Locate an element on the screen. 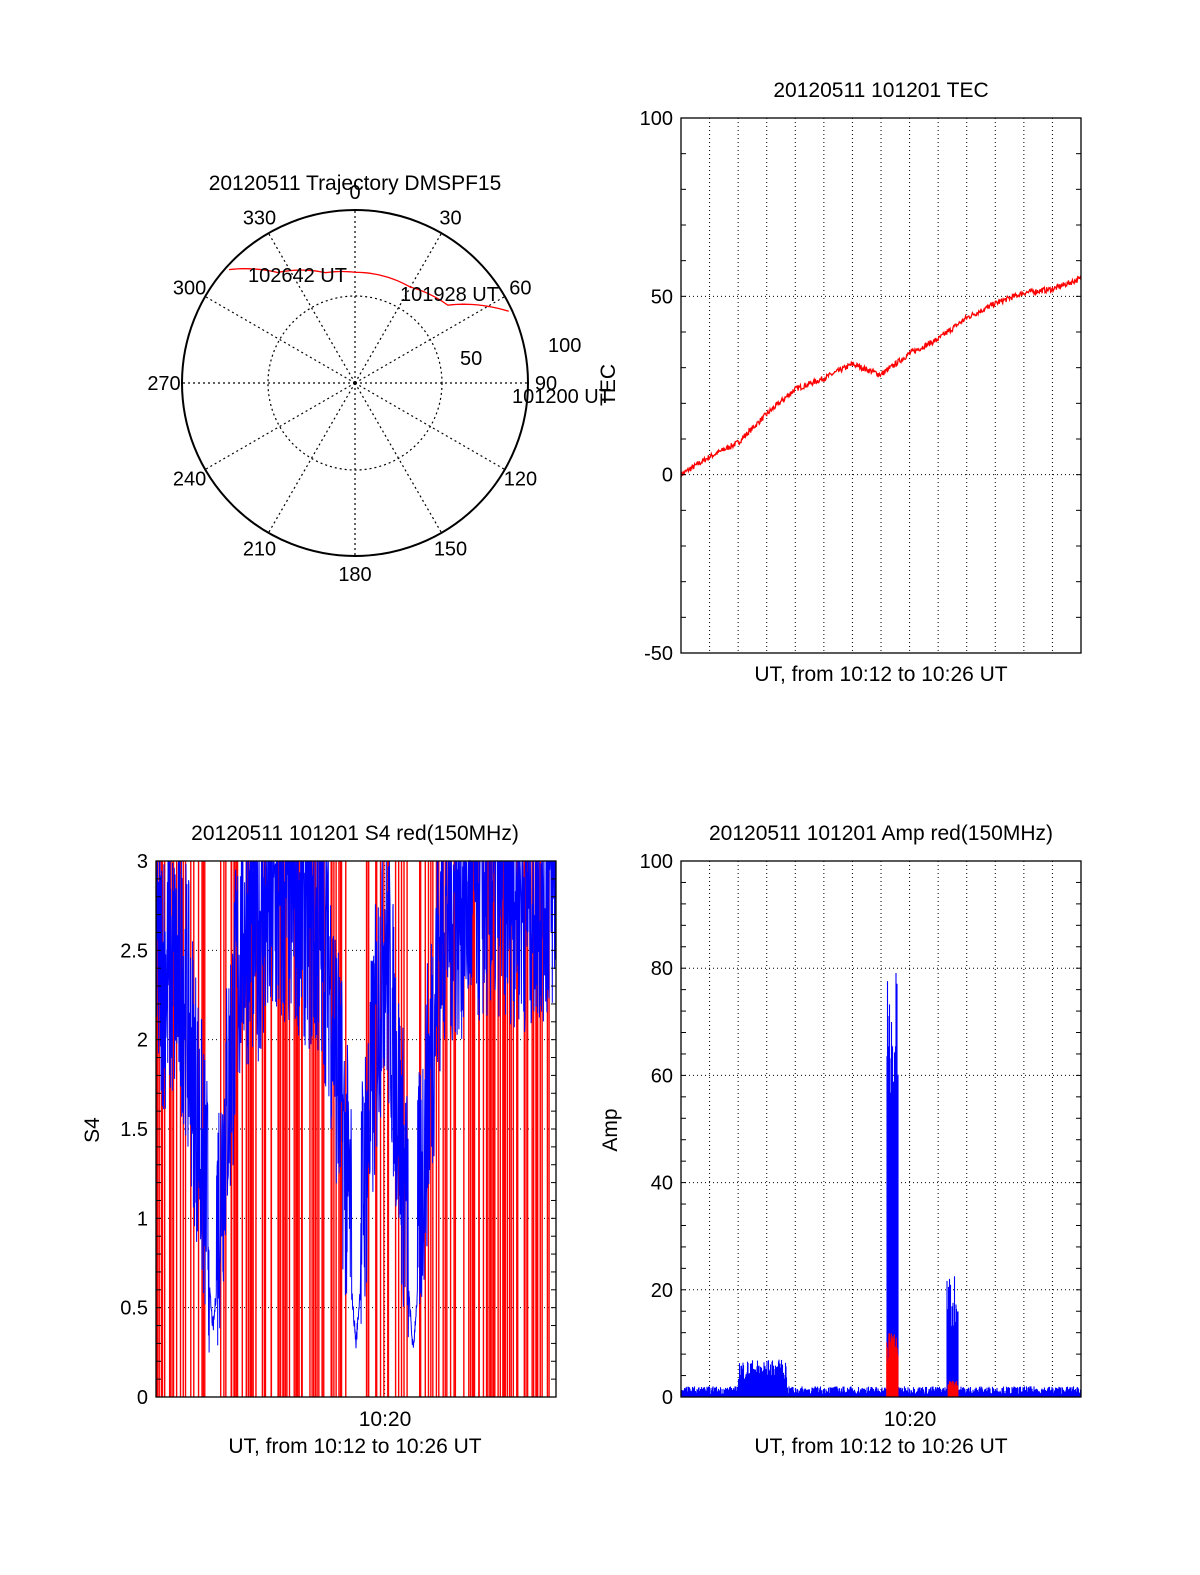 This screenshot has width=1200, height=1575. polar-angle-label: 270 is located at coordinates (163, 384).